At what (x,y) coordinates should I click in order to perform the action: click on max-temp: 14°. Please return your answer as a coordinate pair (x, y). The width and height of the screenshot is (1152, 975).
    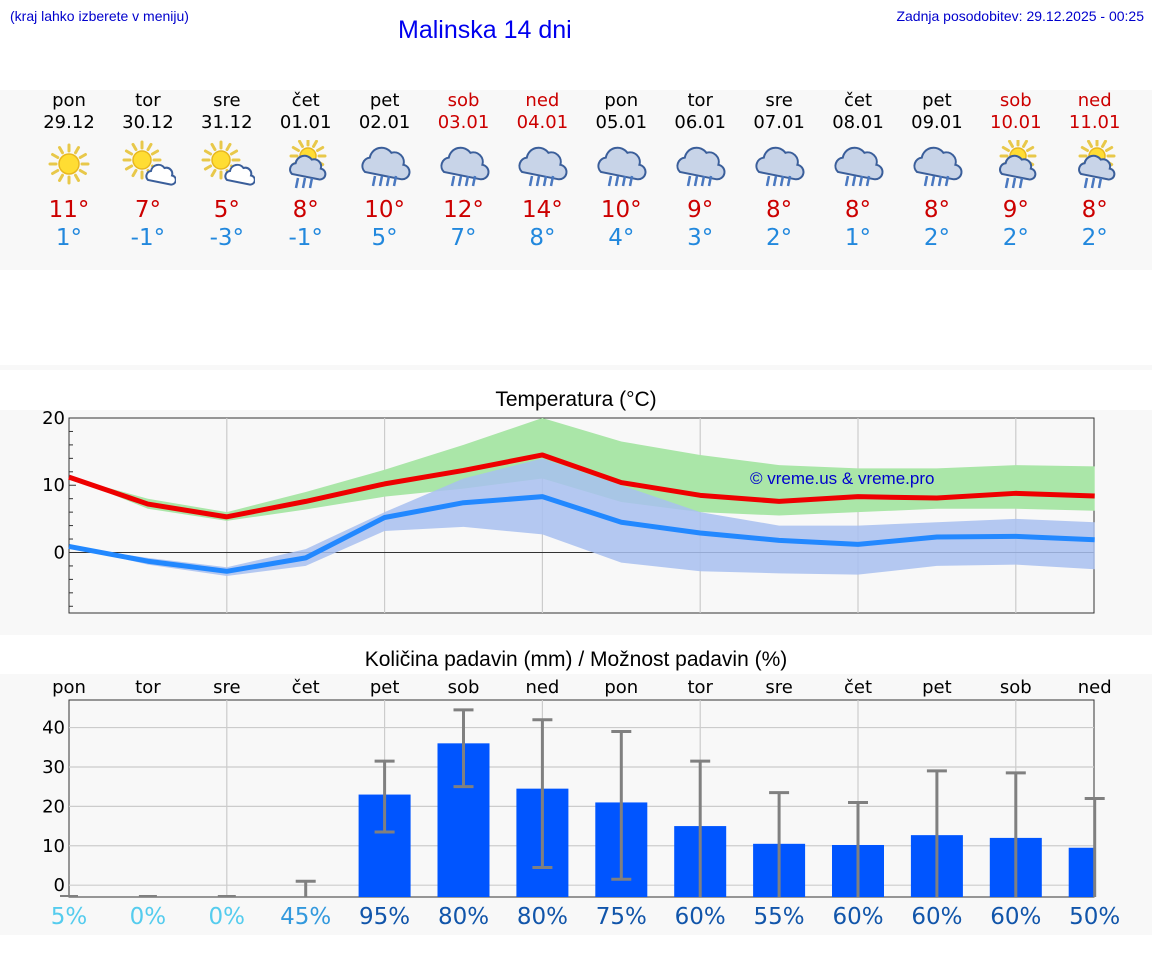
    Looking at the image, I should click on (542, 210).